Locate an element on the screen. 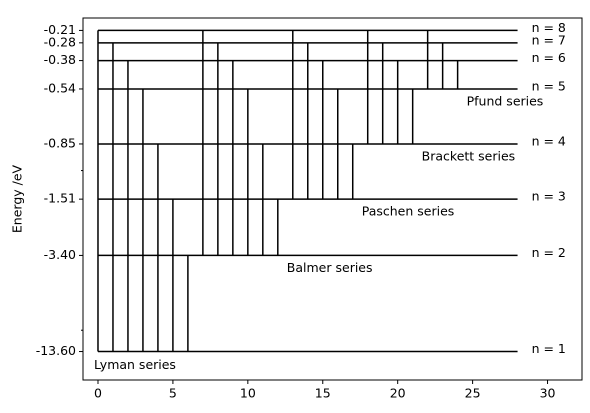 Image resolution: width=590 pixels, height=413 pixels. level-label: n = 1 is located at coordinates (549, 348).